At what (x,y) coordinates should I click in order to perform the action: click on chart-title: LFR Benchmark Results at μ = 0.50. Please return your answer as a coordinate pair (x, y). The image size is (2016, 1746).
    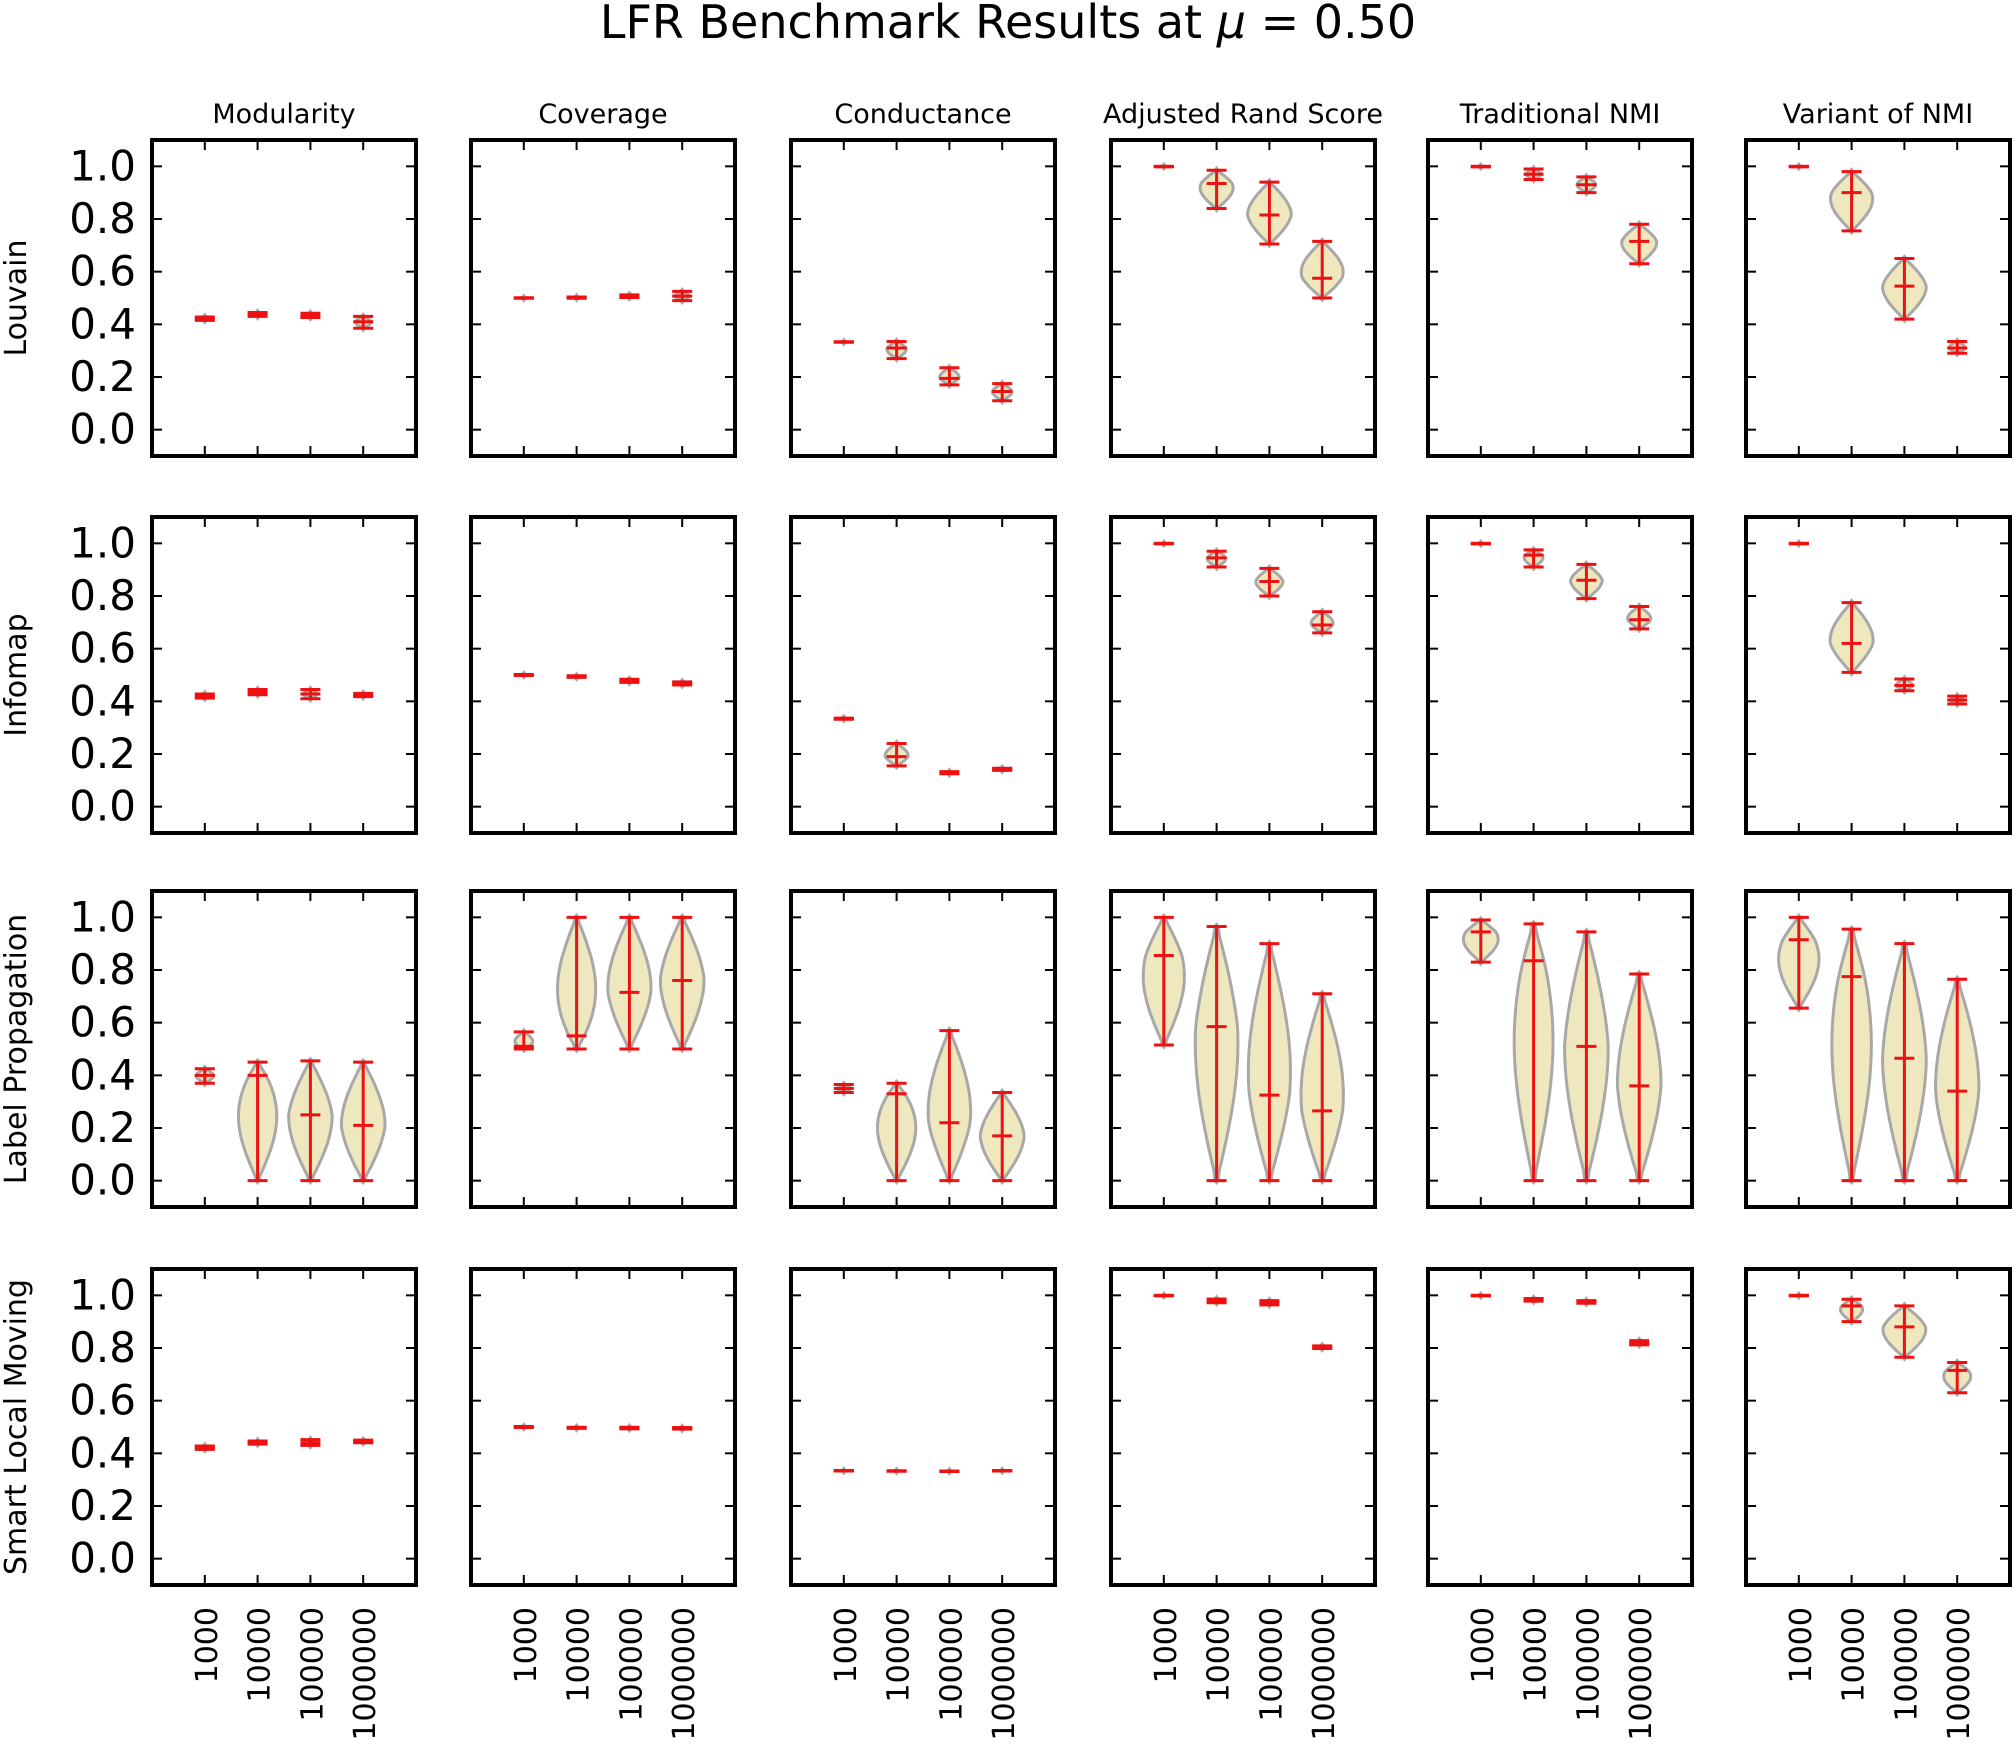
    Looking at the image, I should click on (1008, 24).